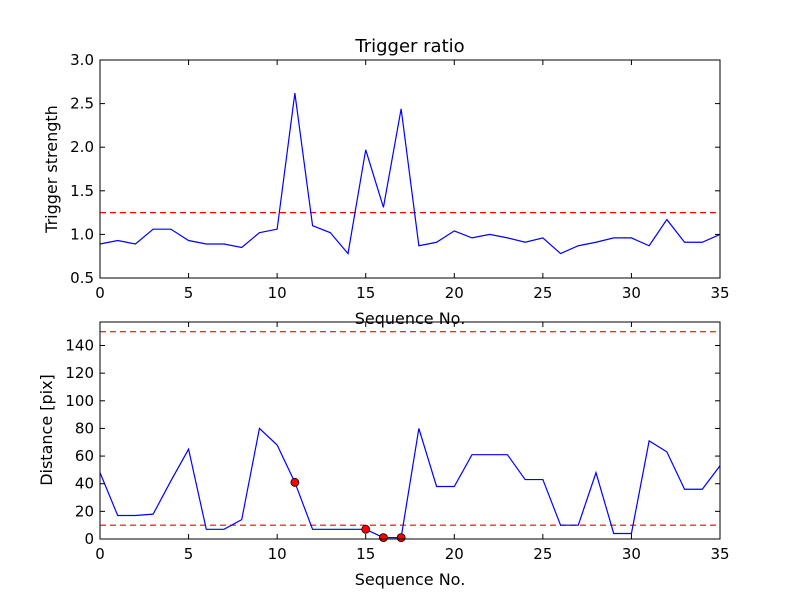  I want to click on y-tick-label: 120, so click(79, 373).